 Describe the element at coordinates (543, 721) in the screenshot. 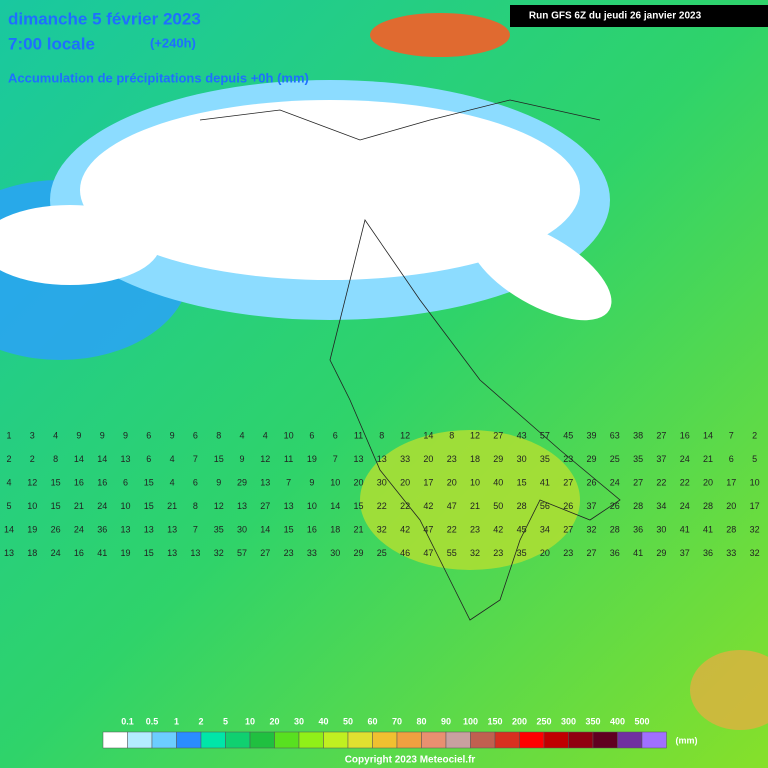

I see `legend-label: 250` at that location.